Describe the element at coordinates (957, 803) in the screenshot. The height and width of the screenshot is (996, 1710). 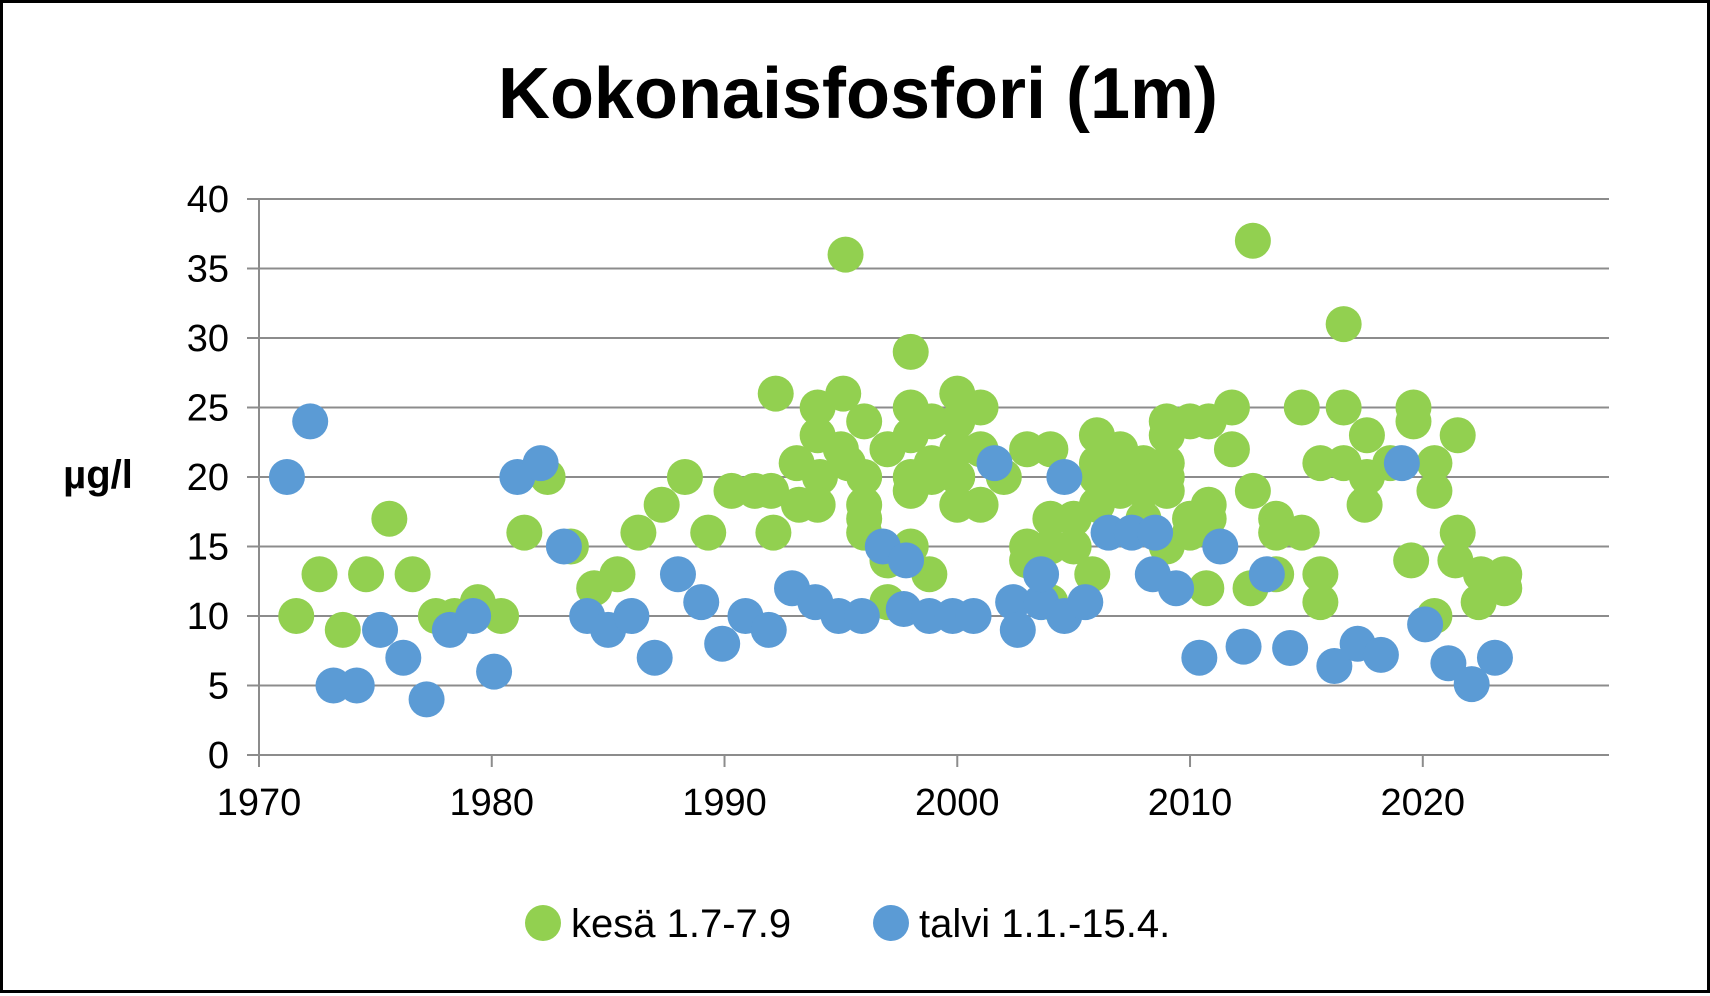
I see `x-tick-label: 2000` at that location.